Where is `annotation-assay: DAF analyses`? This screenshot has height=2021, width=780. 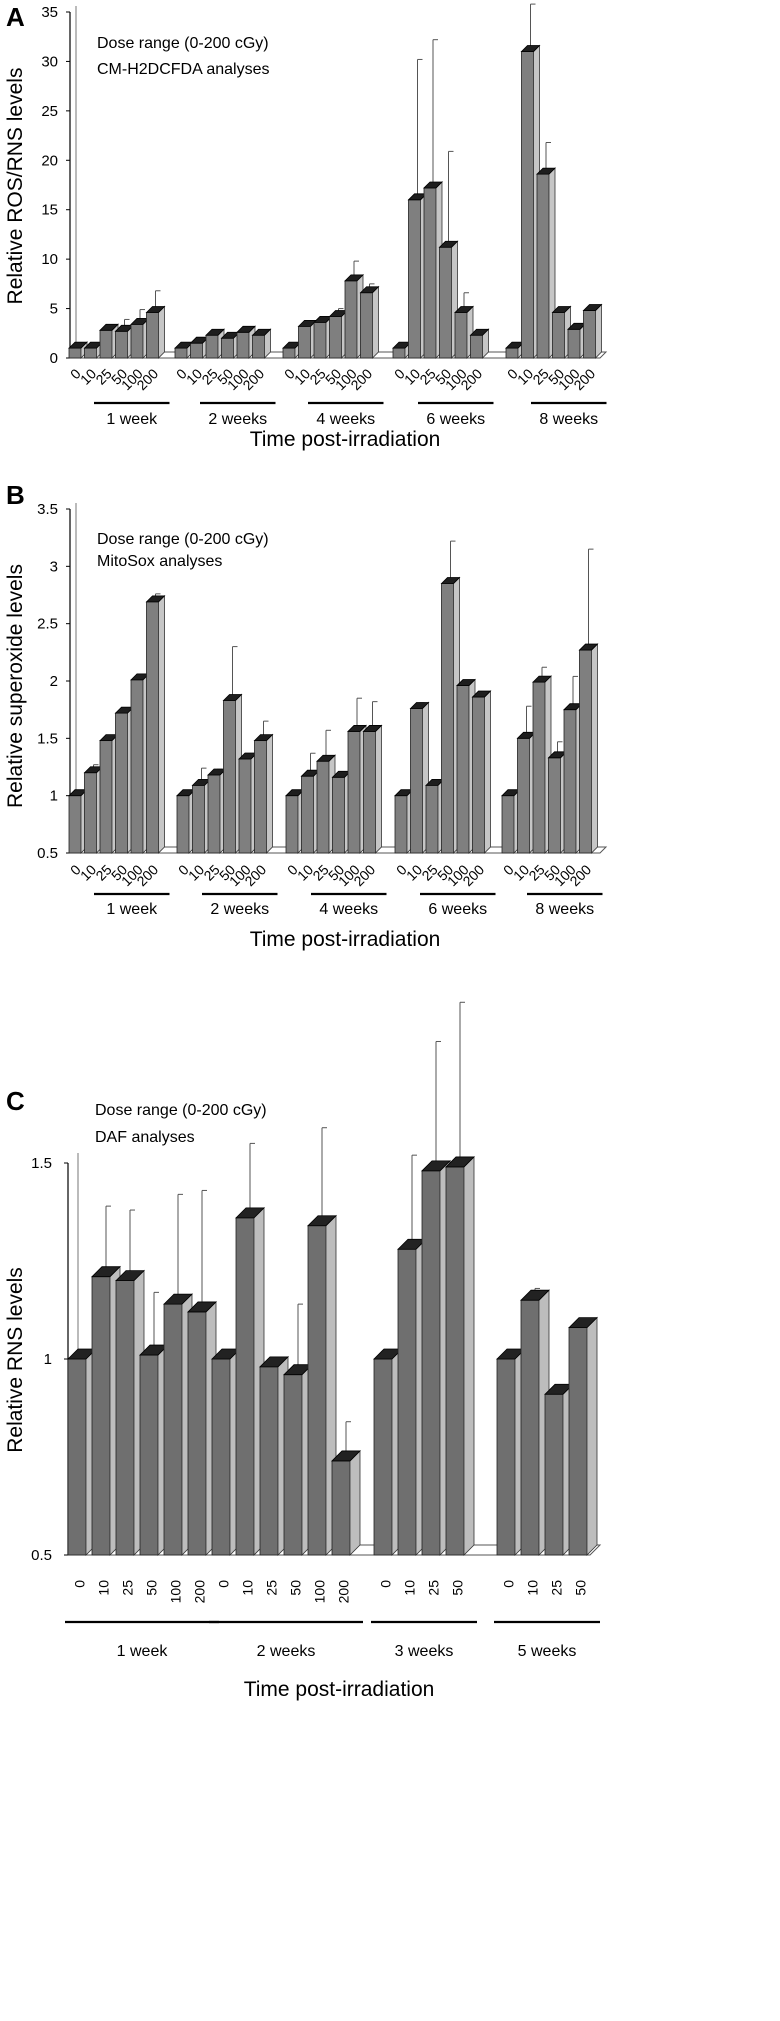
annotation-assay: DAF analyses is located at coordinates (145, 1137).